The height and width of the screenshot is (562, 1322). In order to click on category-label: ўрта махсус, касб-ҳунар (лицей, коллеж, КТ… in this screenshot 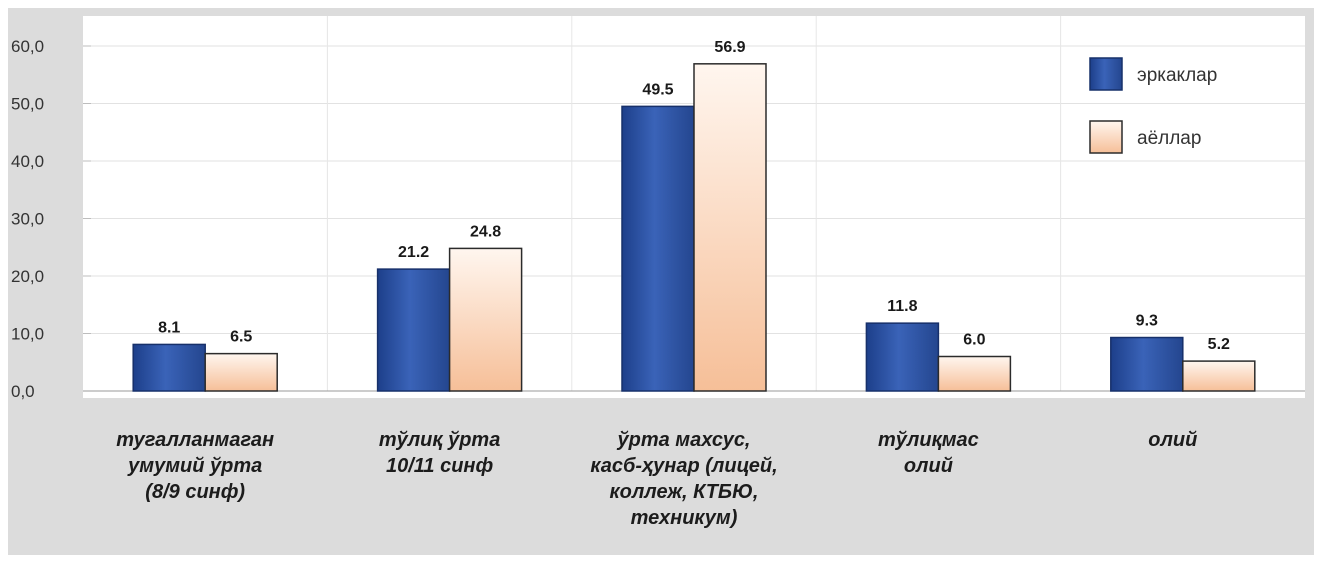, I will do `click(683, 479)`.